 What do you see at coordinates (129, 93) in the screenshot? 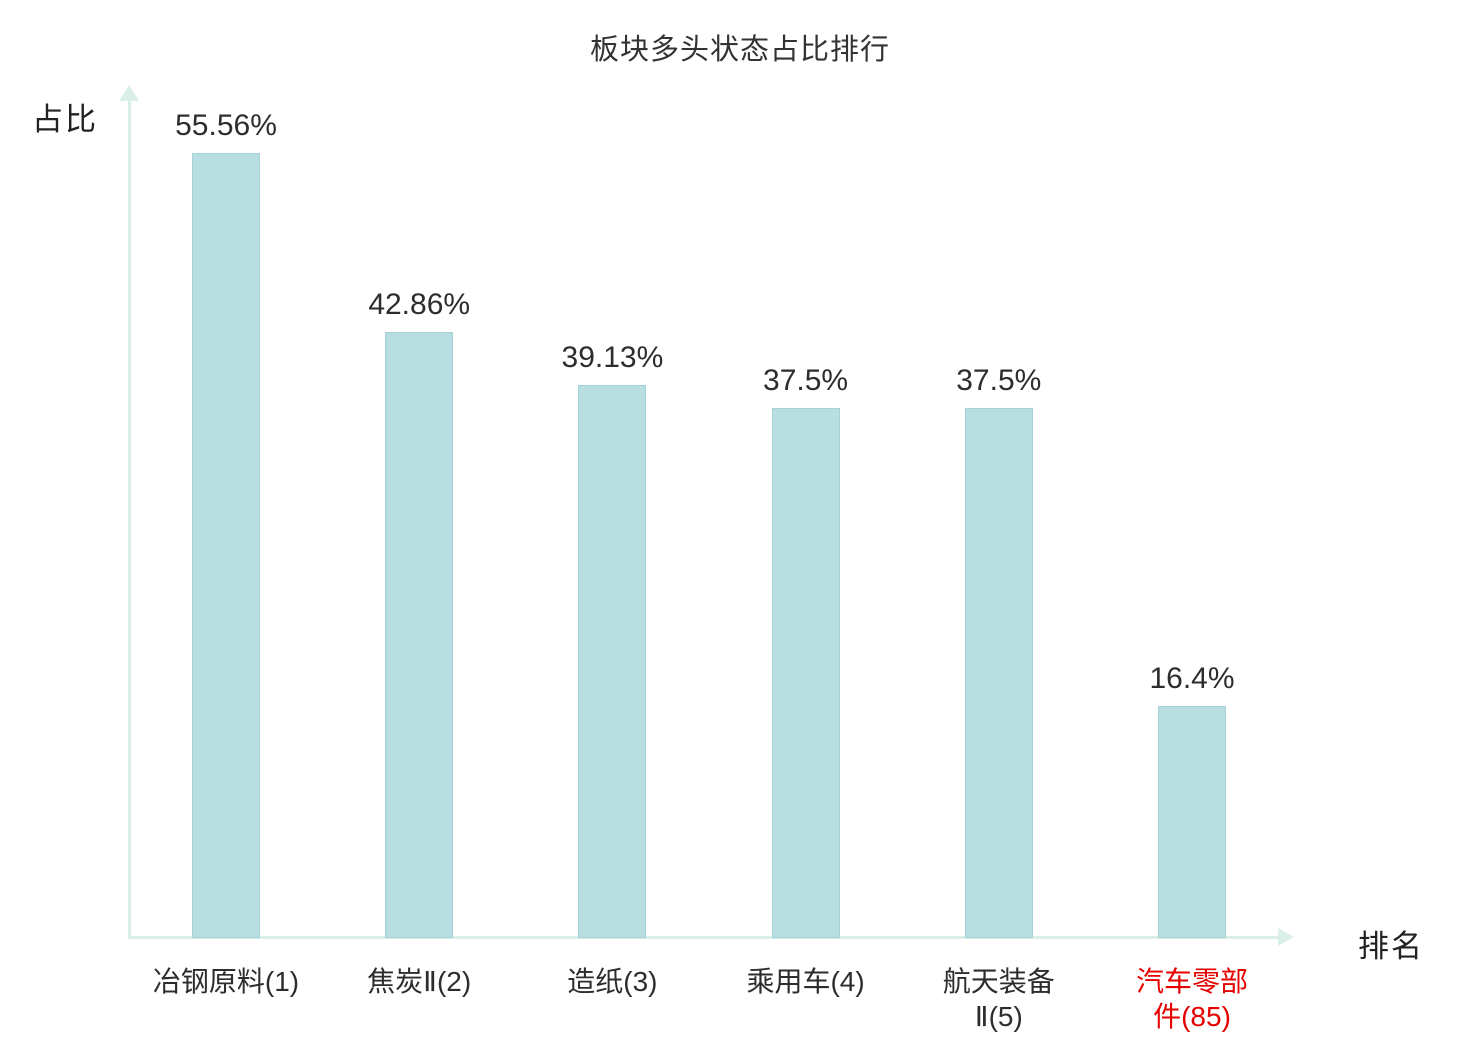
I see `y-axis-arrowhead-icon` at bounding box center [129, 93].